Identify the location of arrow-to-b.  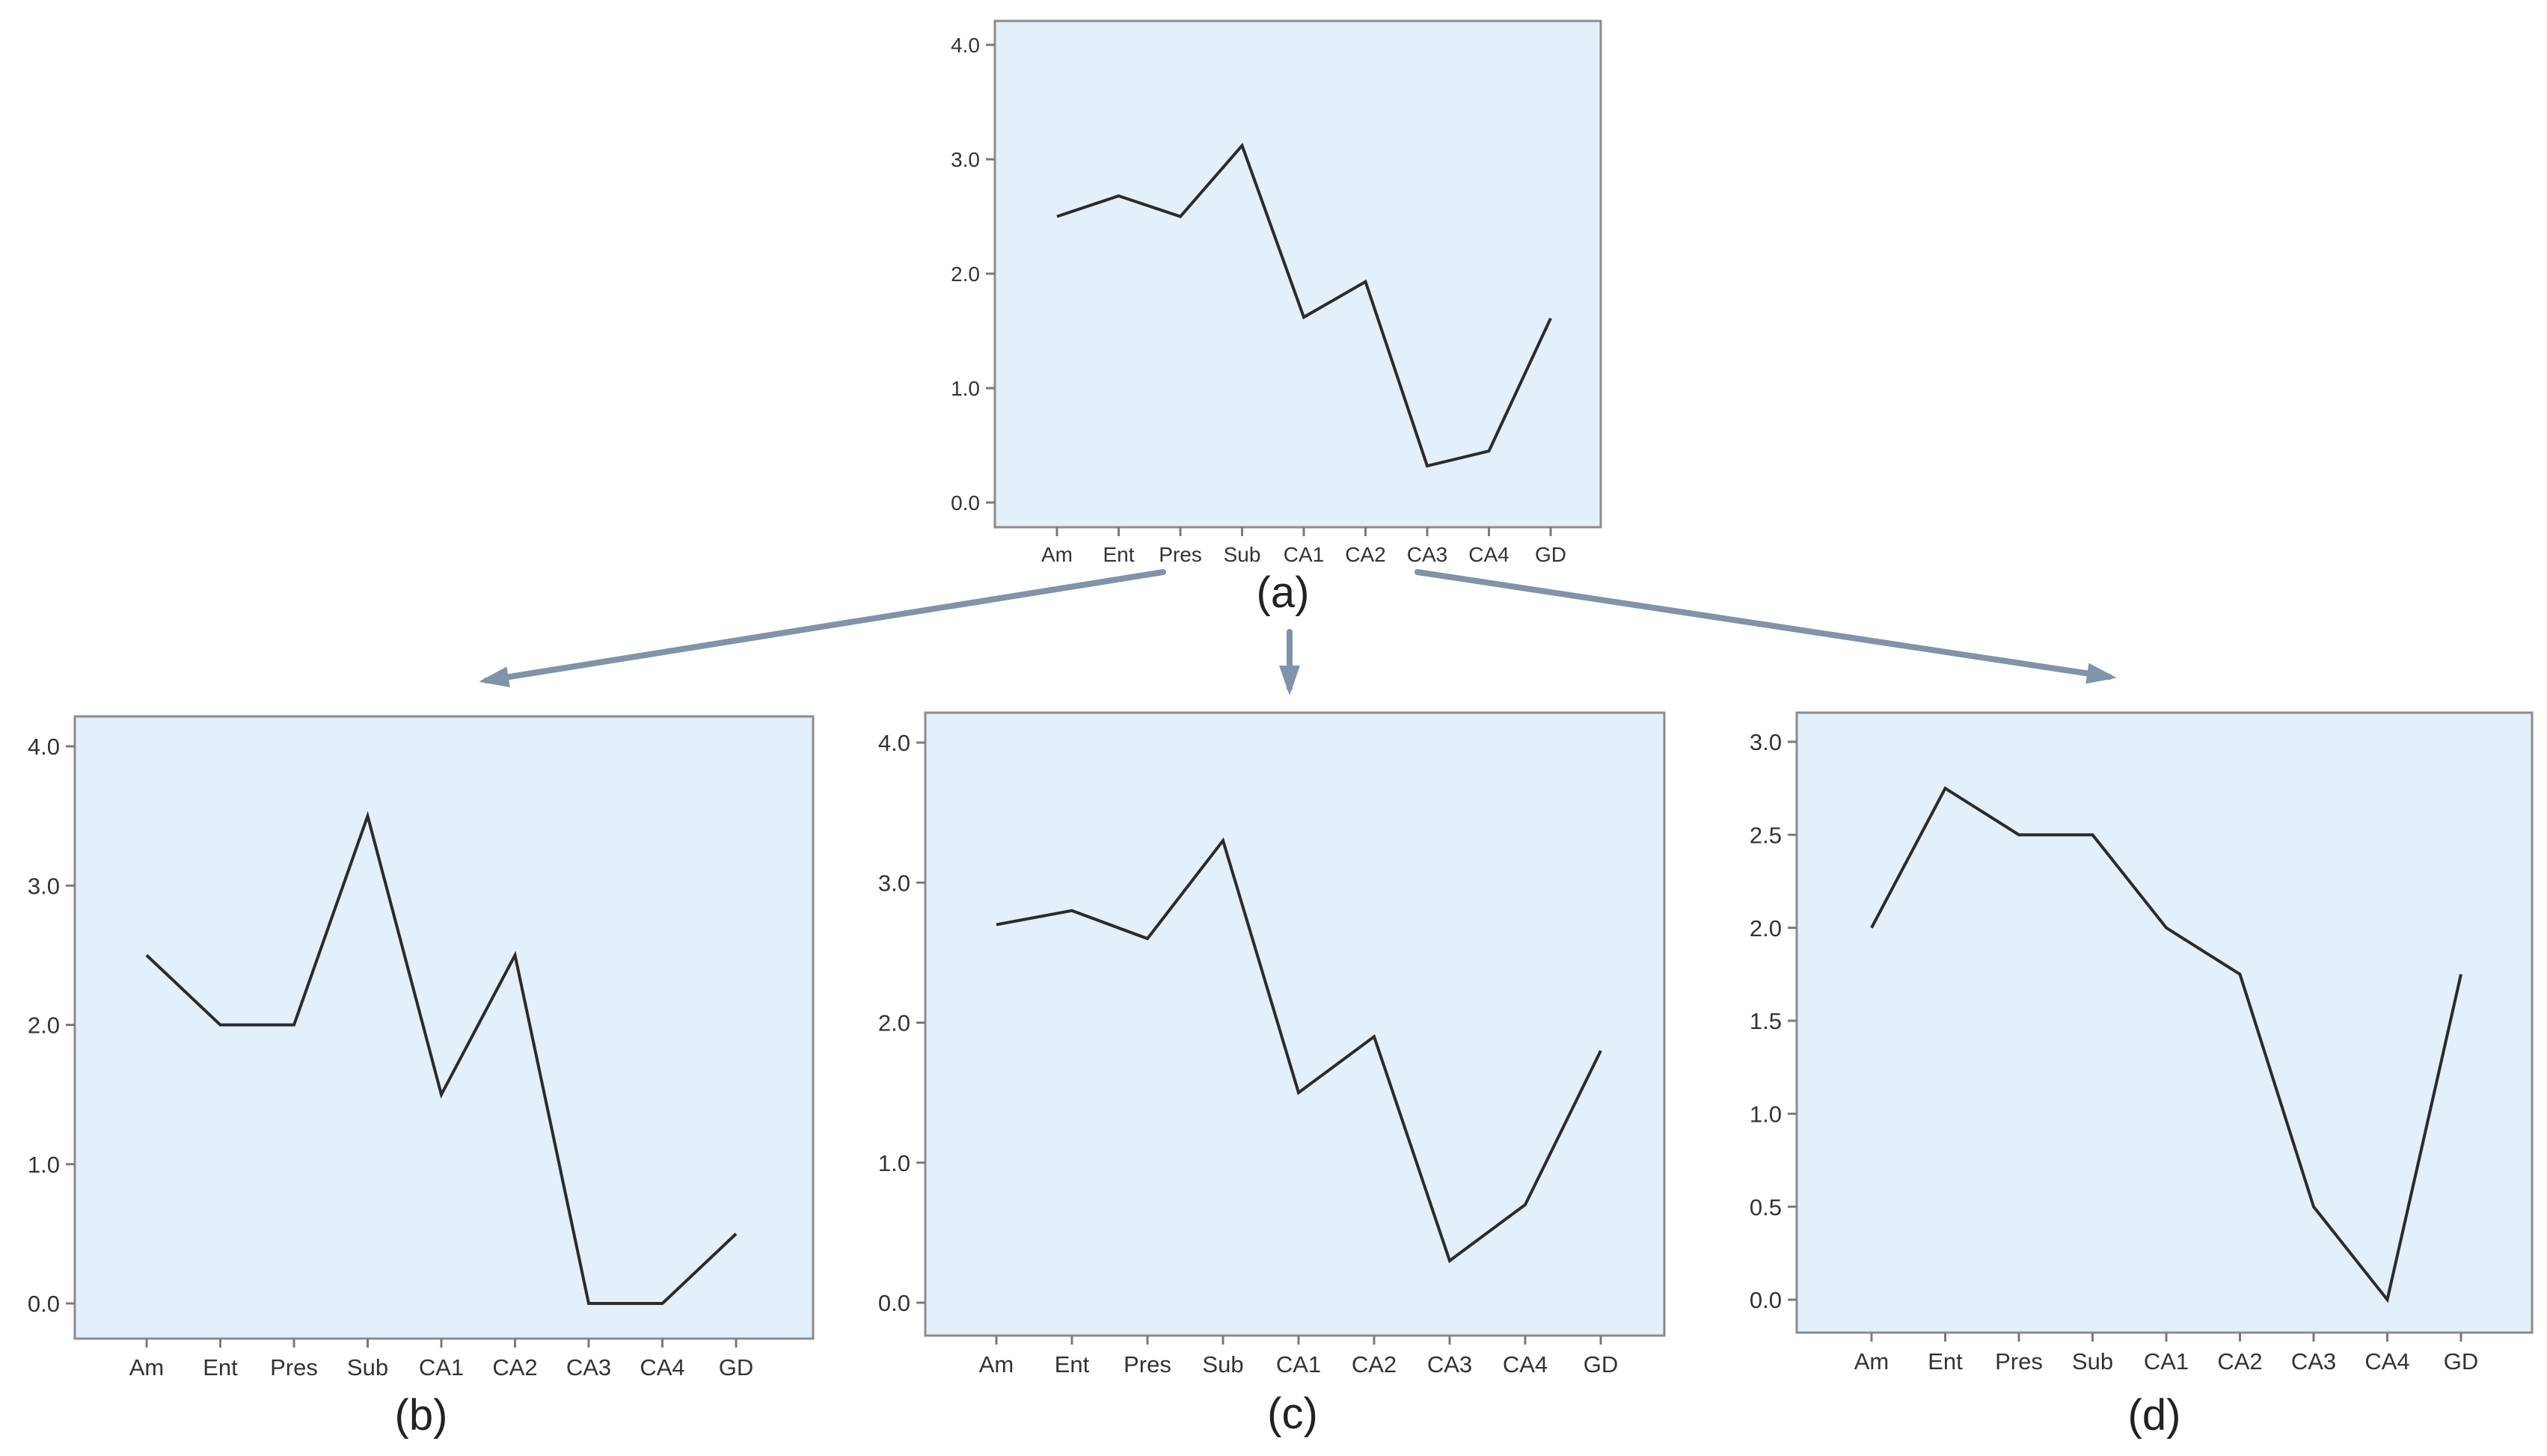
(822, 628).